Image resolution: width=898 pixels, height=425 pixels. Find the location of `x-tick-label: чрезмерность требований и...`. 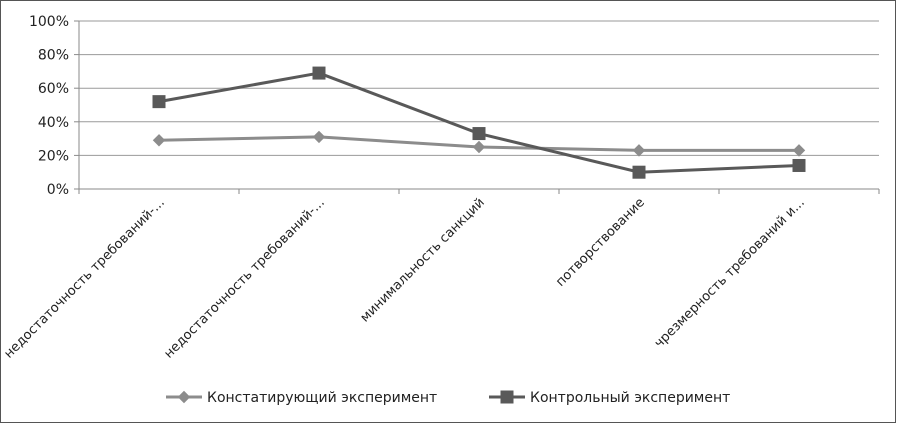

x-tick-label: чрезмерность требований и... is located at coordinates (730, 273).